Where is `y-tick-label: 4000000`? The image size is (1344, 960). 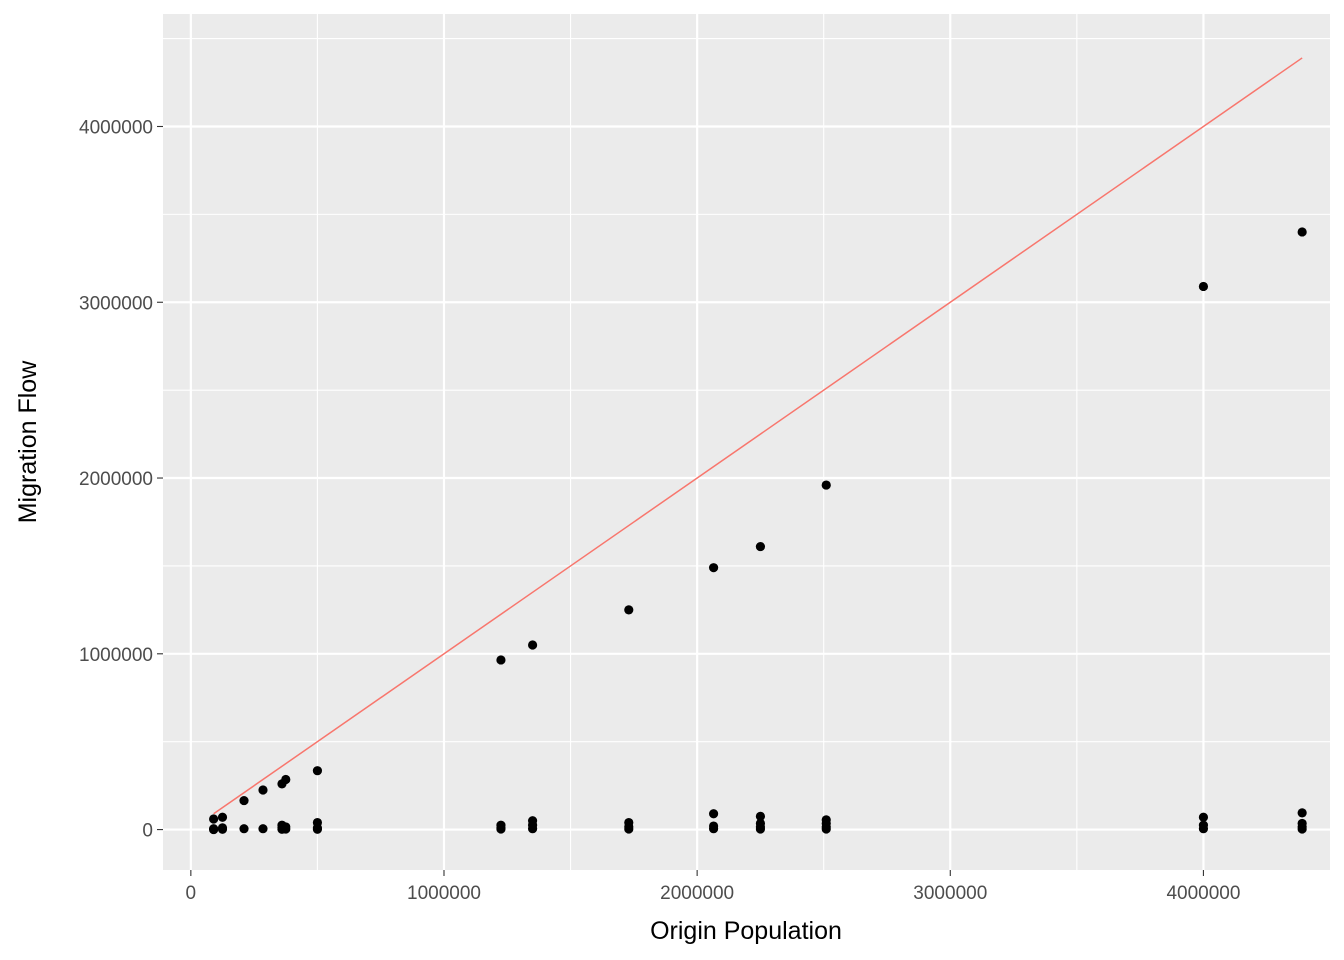
y-tick-label: 4000000 is located at coordinates (116, 127).